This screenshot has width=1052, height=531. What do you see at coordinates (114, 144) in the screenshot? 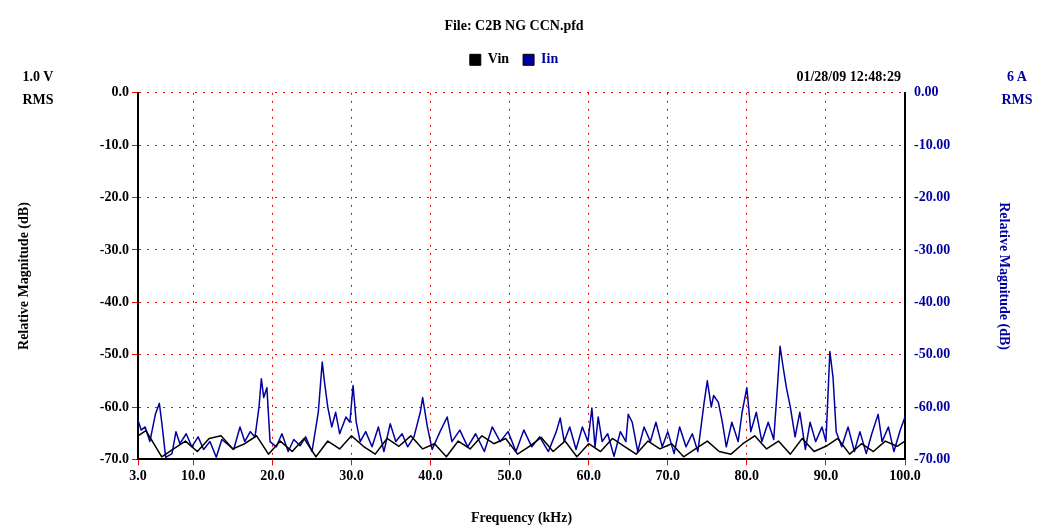
I see `y-tick-label: -10.0` at bounding box center [114, 144].